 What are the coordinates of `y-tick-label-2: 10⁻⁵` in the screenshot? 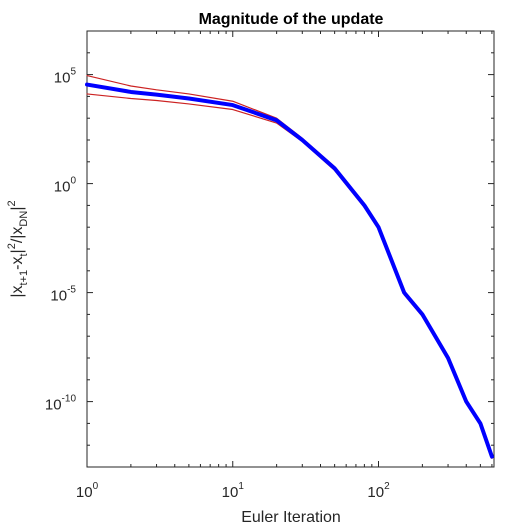 It's located at (63, 295).